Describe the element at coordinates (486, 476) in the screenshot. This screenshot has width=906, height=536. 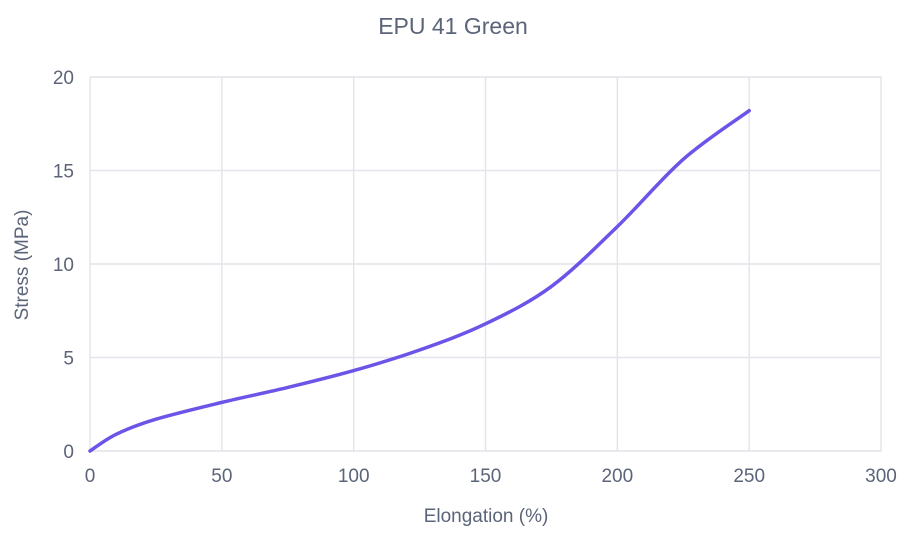
I see `x-tick-label: 150` at that location.